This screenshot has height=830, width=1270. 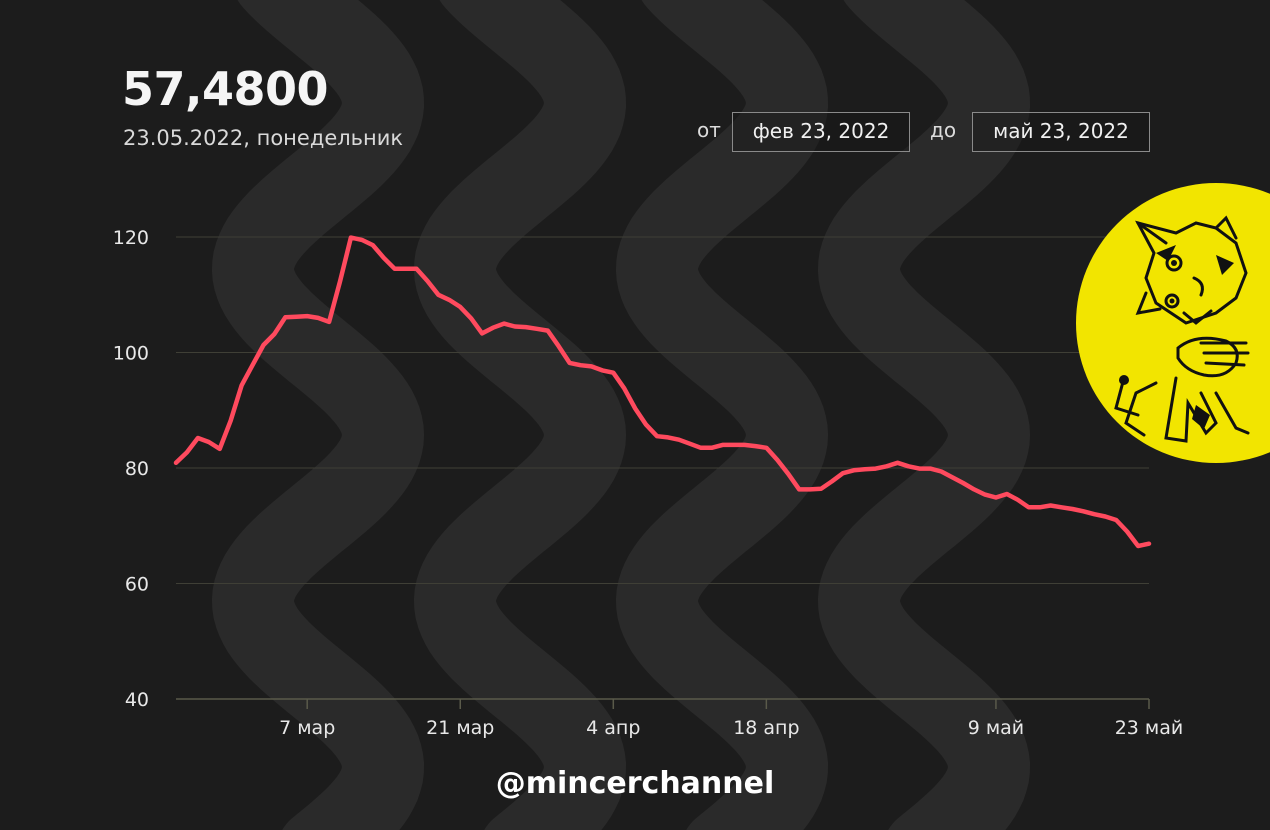 I want to click on x-tick-label: 23 май, so click(x=1149, y=728).